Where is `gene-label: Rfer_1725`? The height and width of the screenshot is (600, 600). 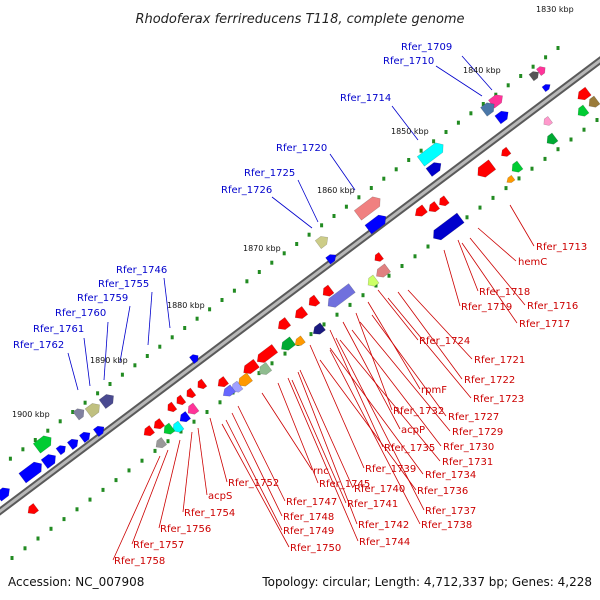 gene-label: Rfer_1725 is located at coordinates (269, 173).